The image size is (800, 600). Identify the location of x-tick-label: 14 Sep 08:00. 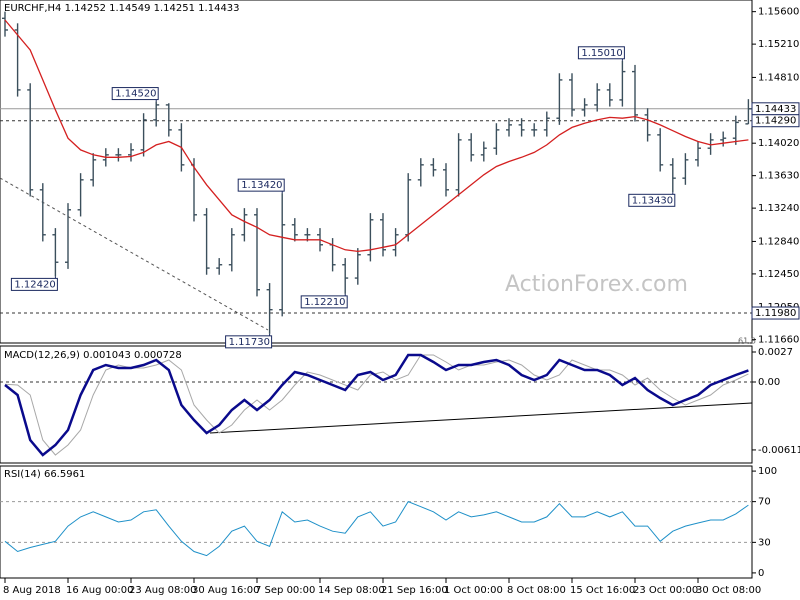
(351, 590).